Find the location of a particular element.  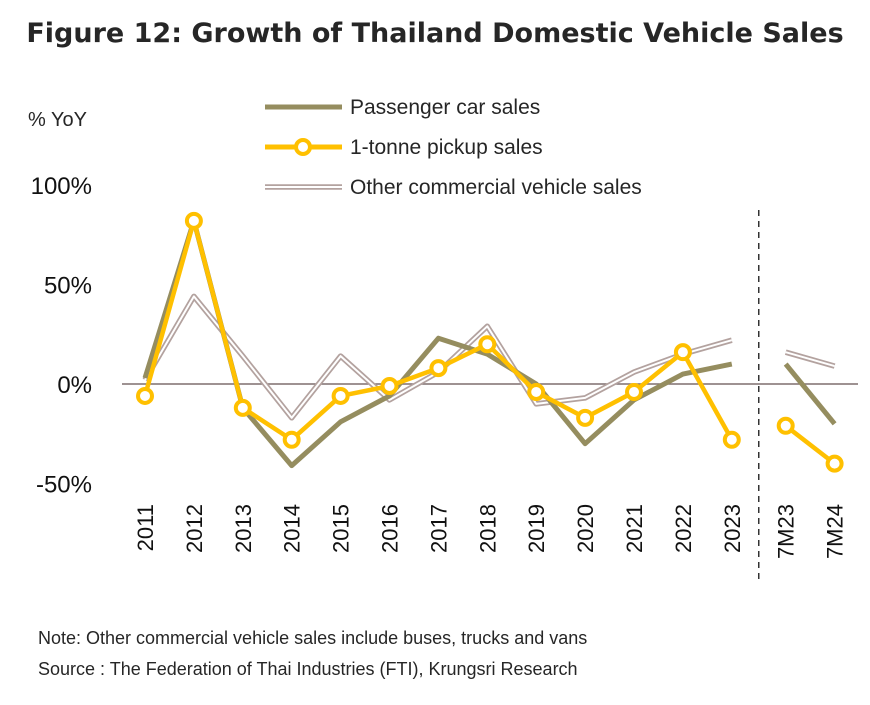

x-tick-label: 2014 is located at coordinates (292, 528).